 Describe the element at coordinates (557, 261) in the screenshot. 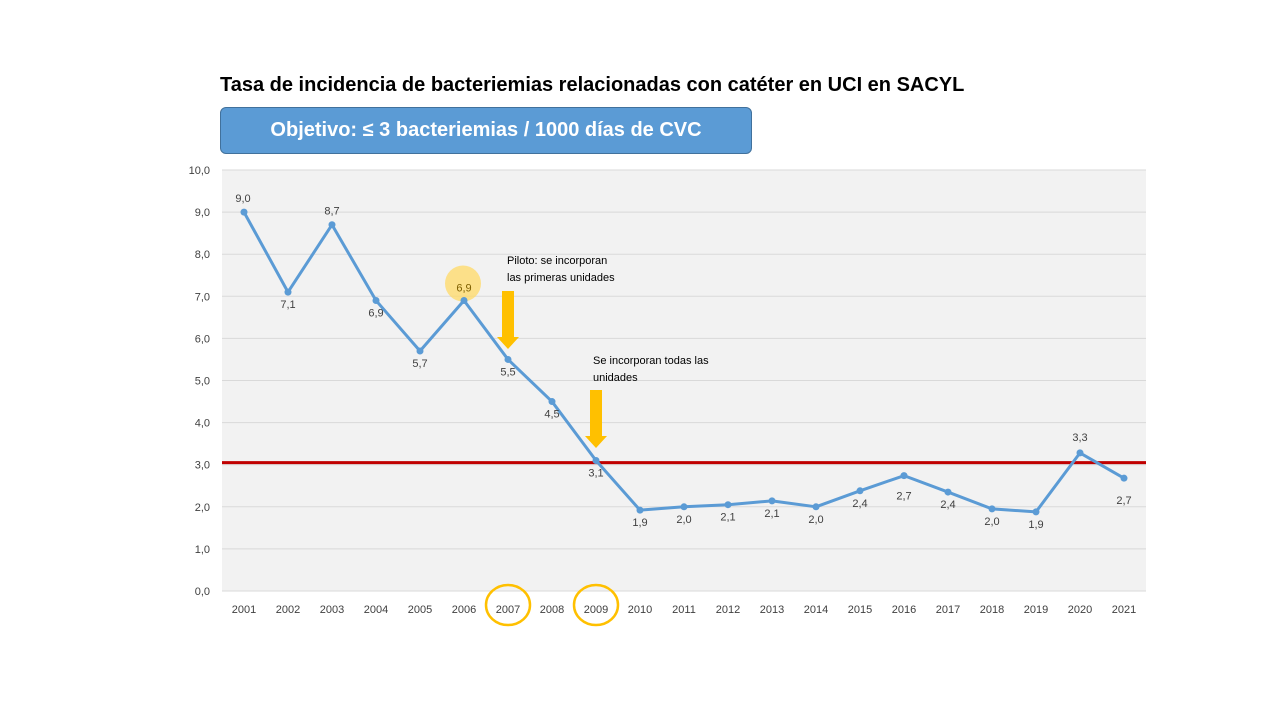

I see `annotation-text: Piloto: se incorporan` at that location.